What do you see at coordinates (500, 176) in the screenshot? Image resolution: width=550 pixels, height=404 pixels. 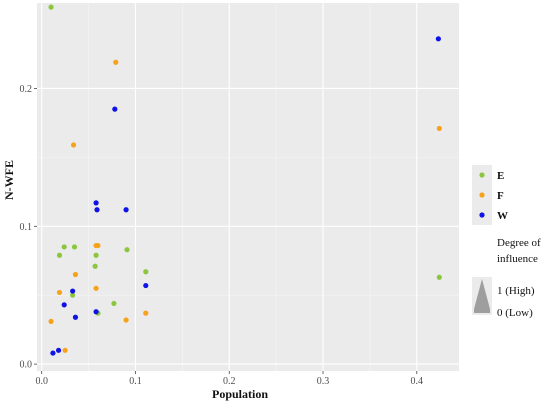 I see `legend-label-e: E` at bounding box center [500, 176].